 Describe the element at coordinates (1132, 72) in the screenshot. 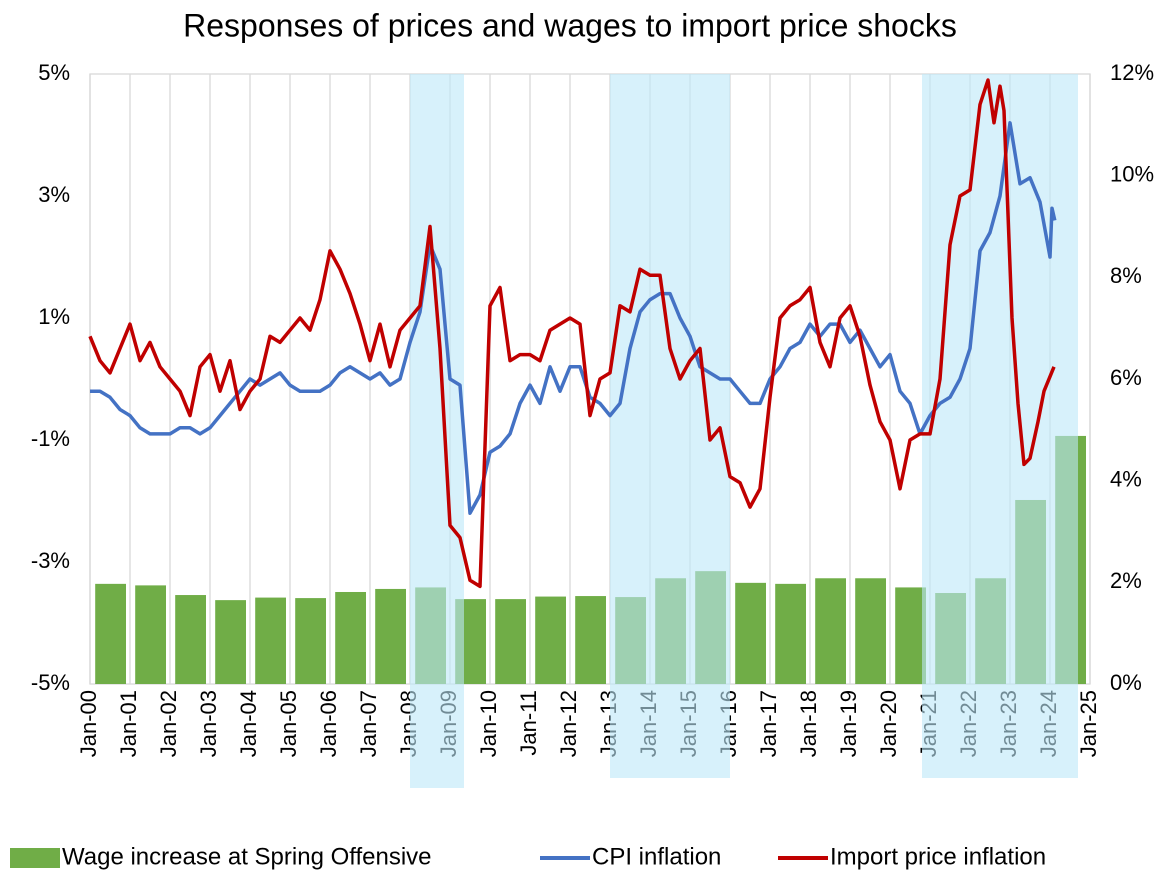

I see `y2-tick-label: 12%` at that location.